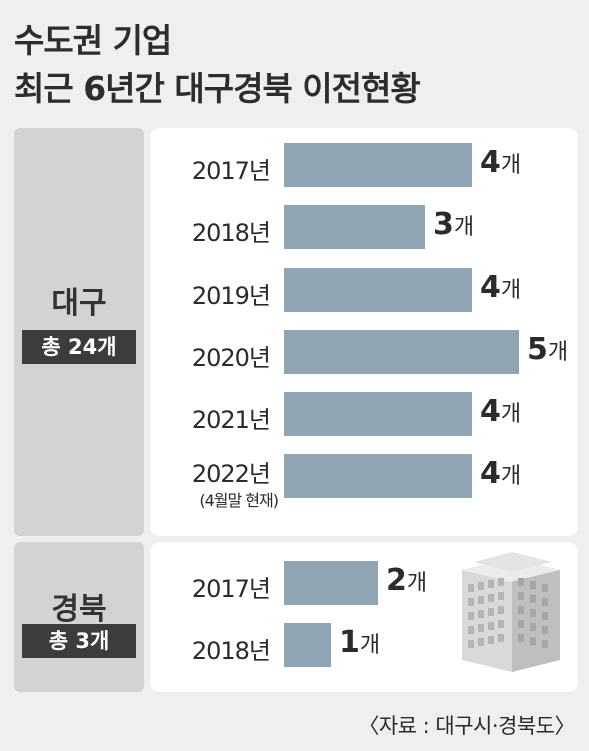 The image size is (589, 751). What do you see at coordinates (231, 651) in the screenshot?
I see `tick-label-gyeongbuk-1: 2018년` at bounding box center [231, 651].